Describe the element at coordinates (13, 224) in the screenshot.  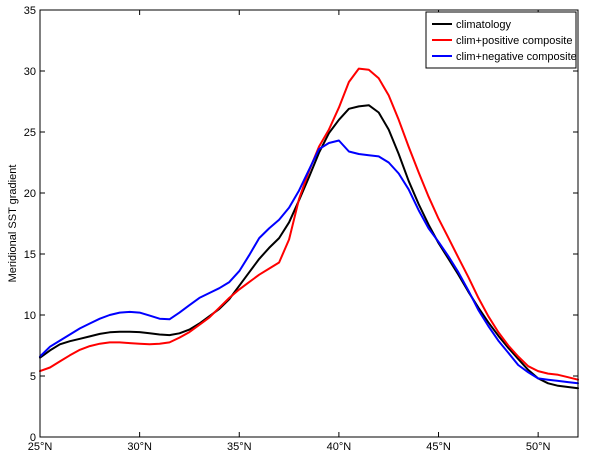
I see `y-axis-title: Meridional SST gradient` at that location.